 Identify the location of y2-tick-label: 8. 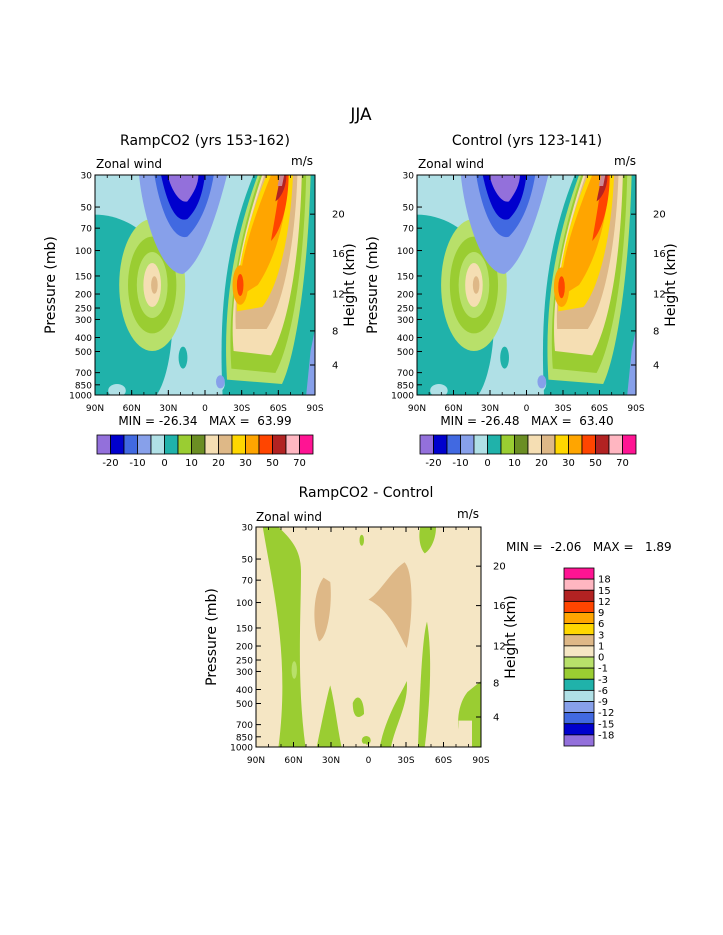
(656, 331).